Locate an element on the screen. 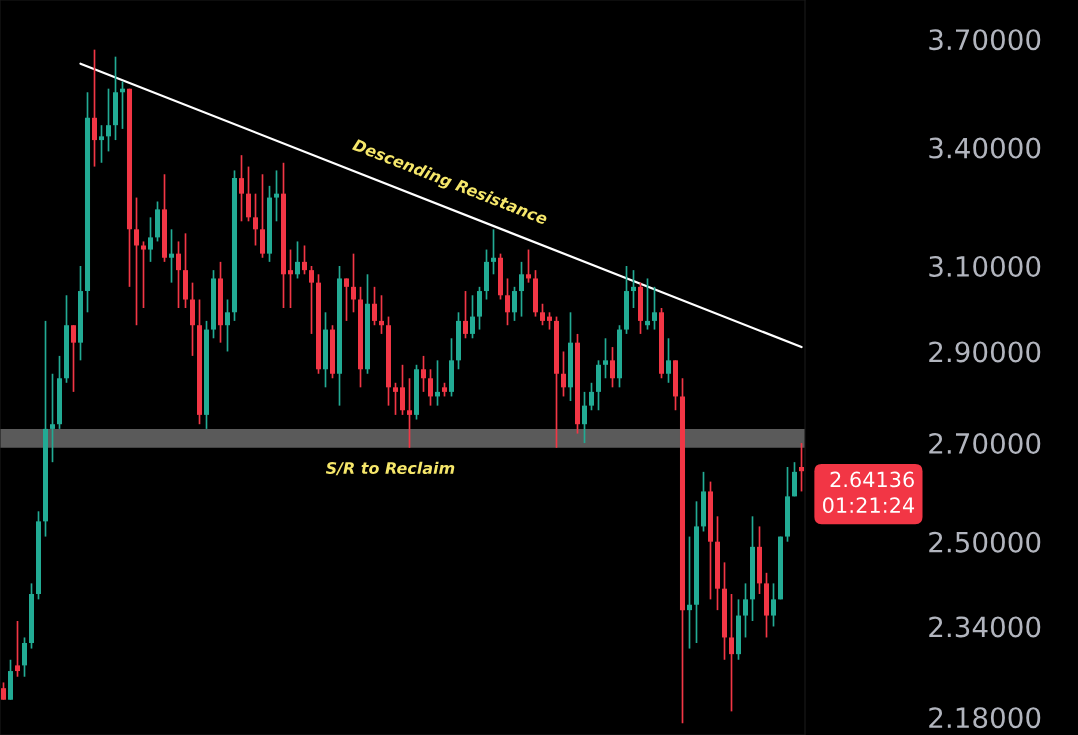 The image size is (1078, 735). y-tick-label: 2.50000 is located at coordinates (985, 542).